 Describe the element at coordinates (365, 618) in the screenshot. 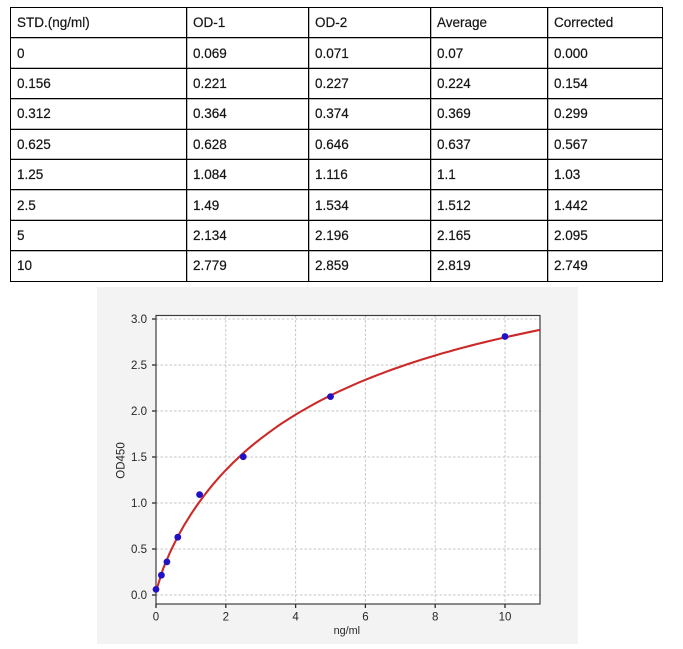

I see `svg-text: 6` at that location.